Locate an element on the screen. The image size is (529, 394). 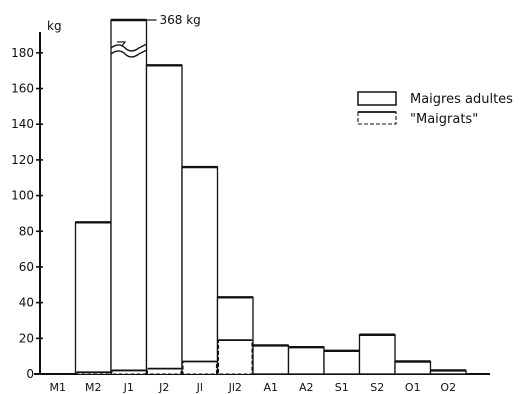
break-value-label: 368 kg is located at coordinates (180, 20).